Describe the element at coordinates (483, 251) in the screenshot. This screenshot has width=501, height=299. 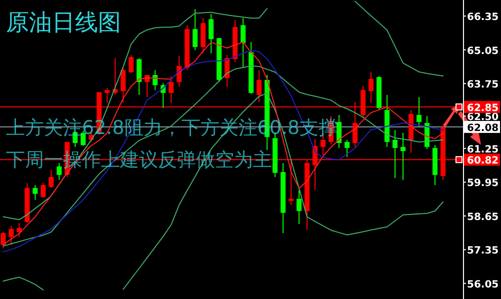
I see `y-tick-label: 57.35` at that location.